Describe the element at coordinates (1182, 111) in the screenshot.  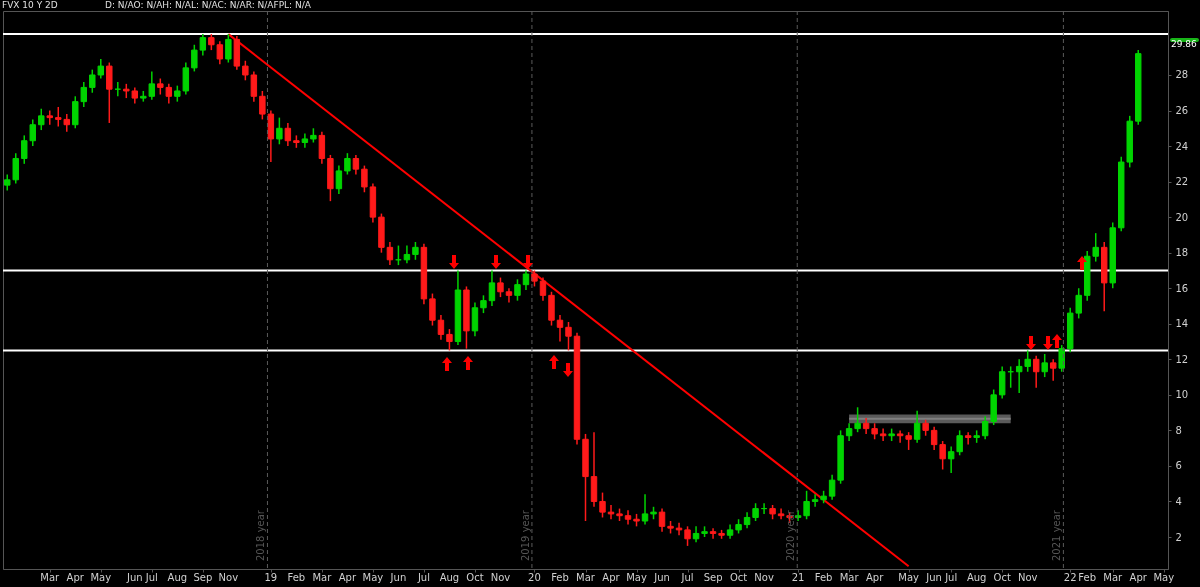
I see `y-tick-label: 26` at that location.